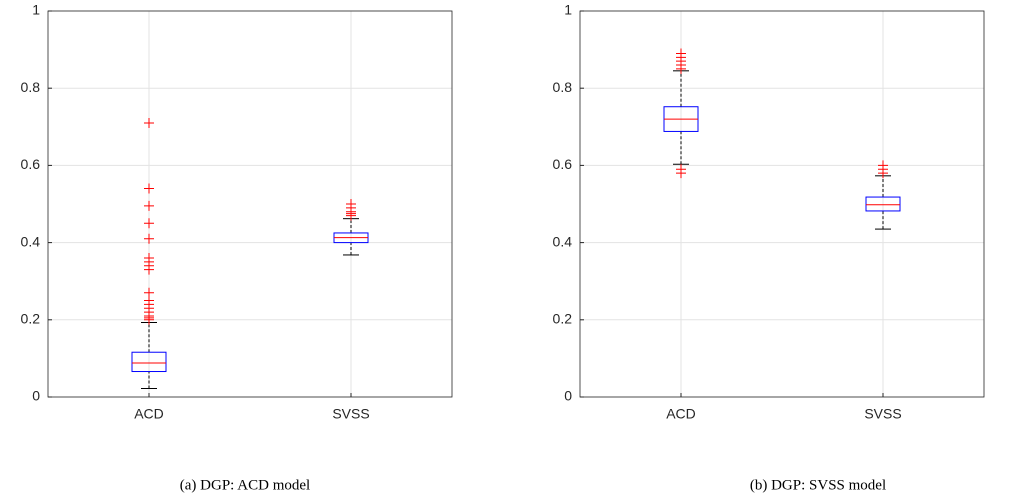  I want to click on caption: (b) DGP: SVSS model, so click(818, 485).